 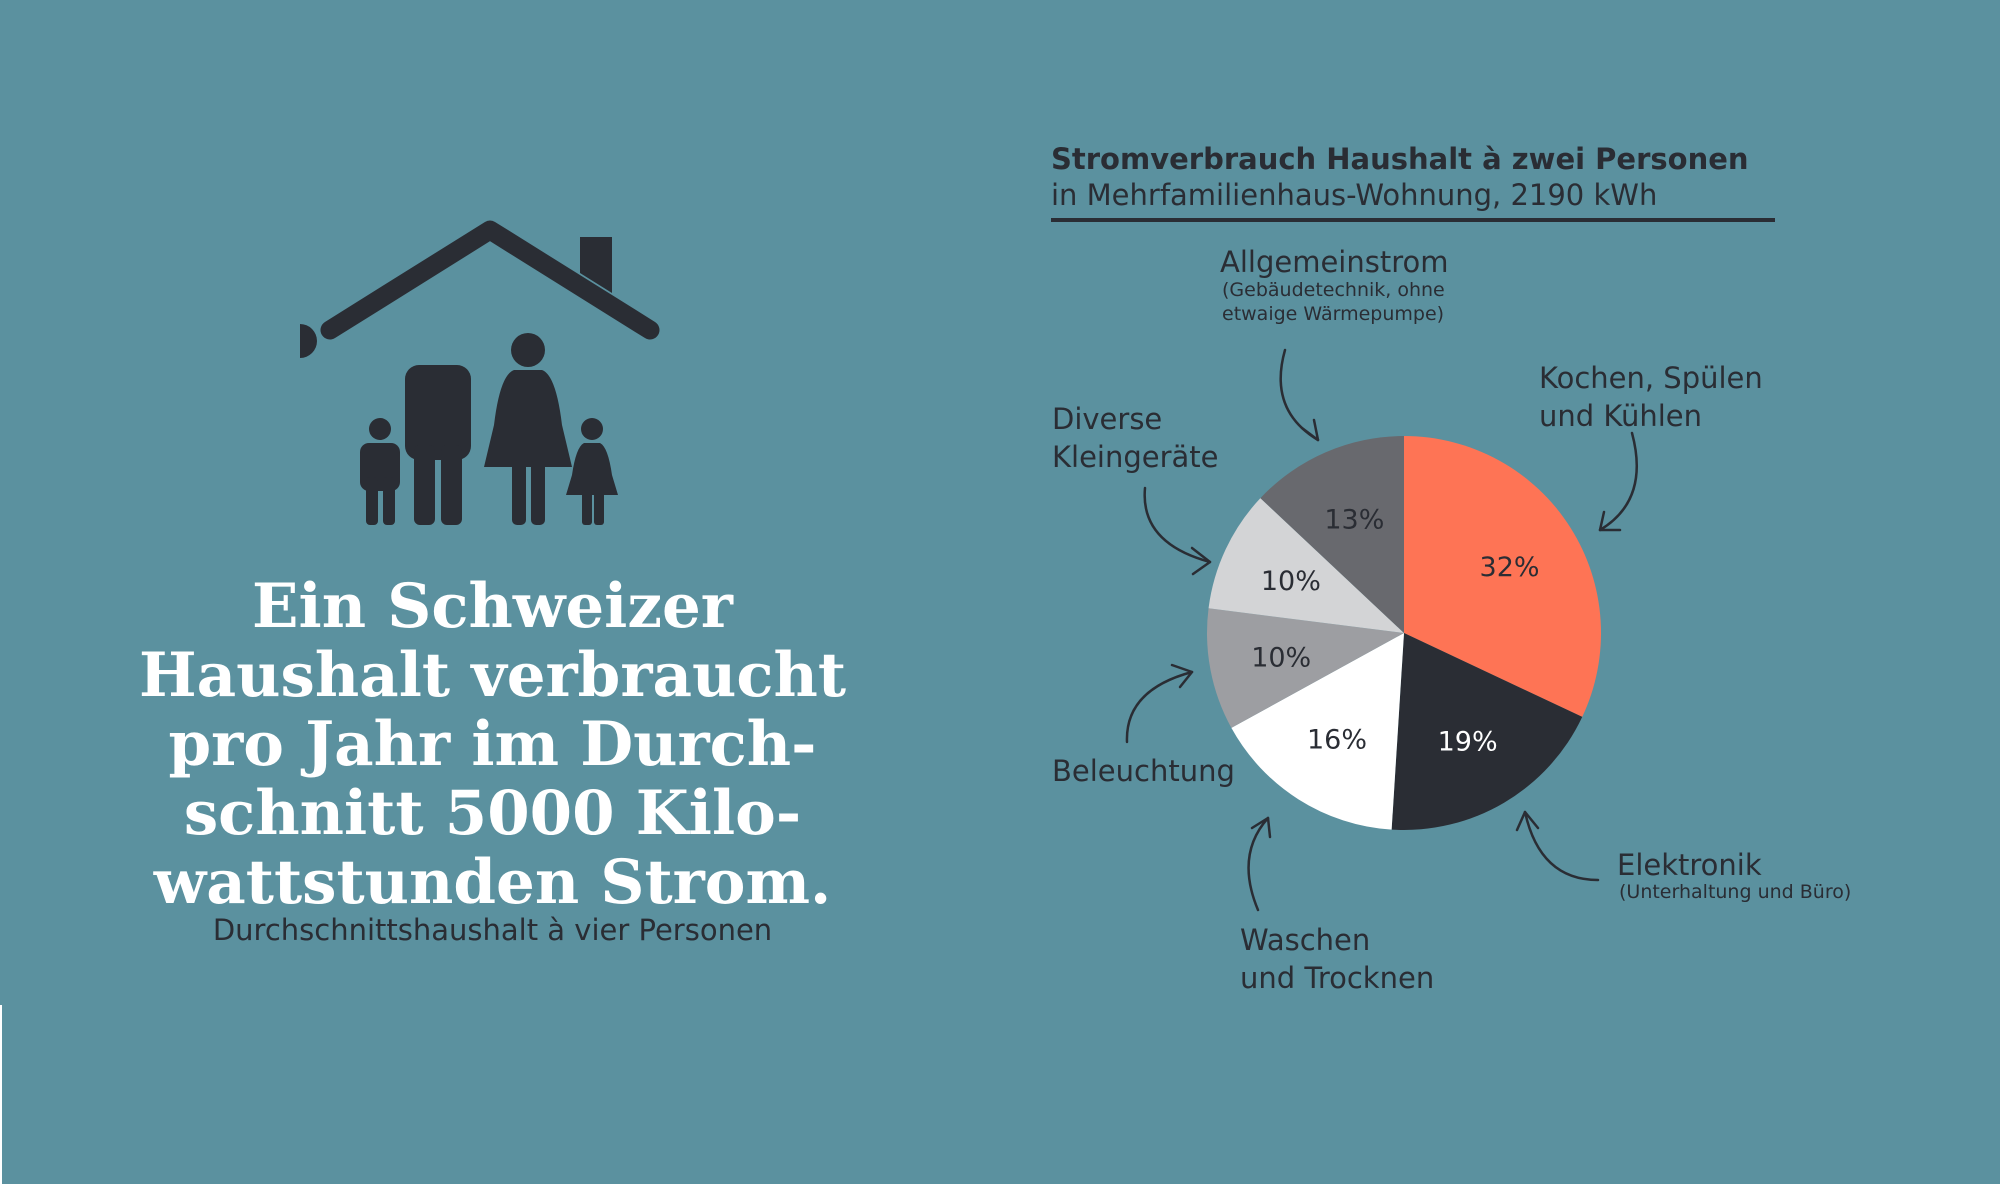 I want to click on arrow-kochen, so click(x=1618, y=481).